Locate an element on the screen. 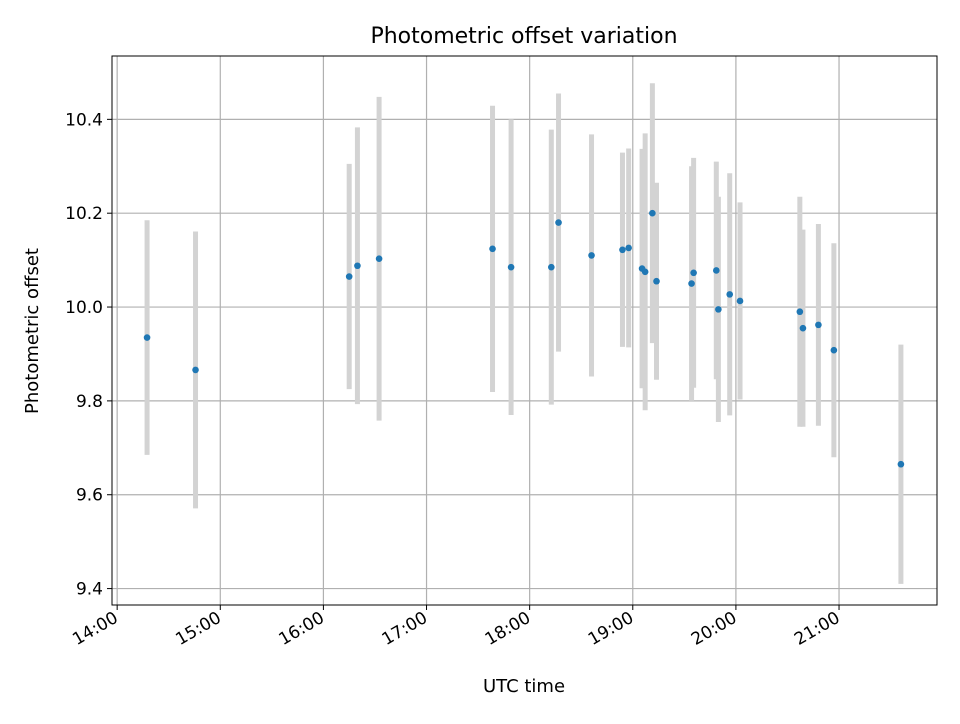 Image resolution: width=960 pixels, height=724 pixels. y-tick-label: 9.6 is located at coordinates (89, 496).